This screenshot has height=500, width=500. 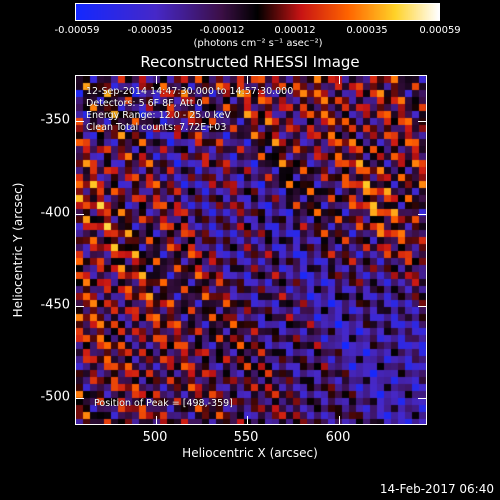 What do you see at coordinates (246, 437) in the screenshot?
I see `x-tick-label: 550` at bounding box center [246, 437].